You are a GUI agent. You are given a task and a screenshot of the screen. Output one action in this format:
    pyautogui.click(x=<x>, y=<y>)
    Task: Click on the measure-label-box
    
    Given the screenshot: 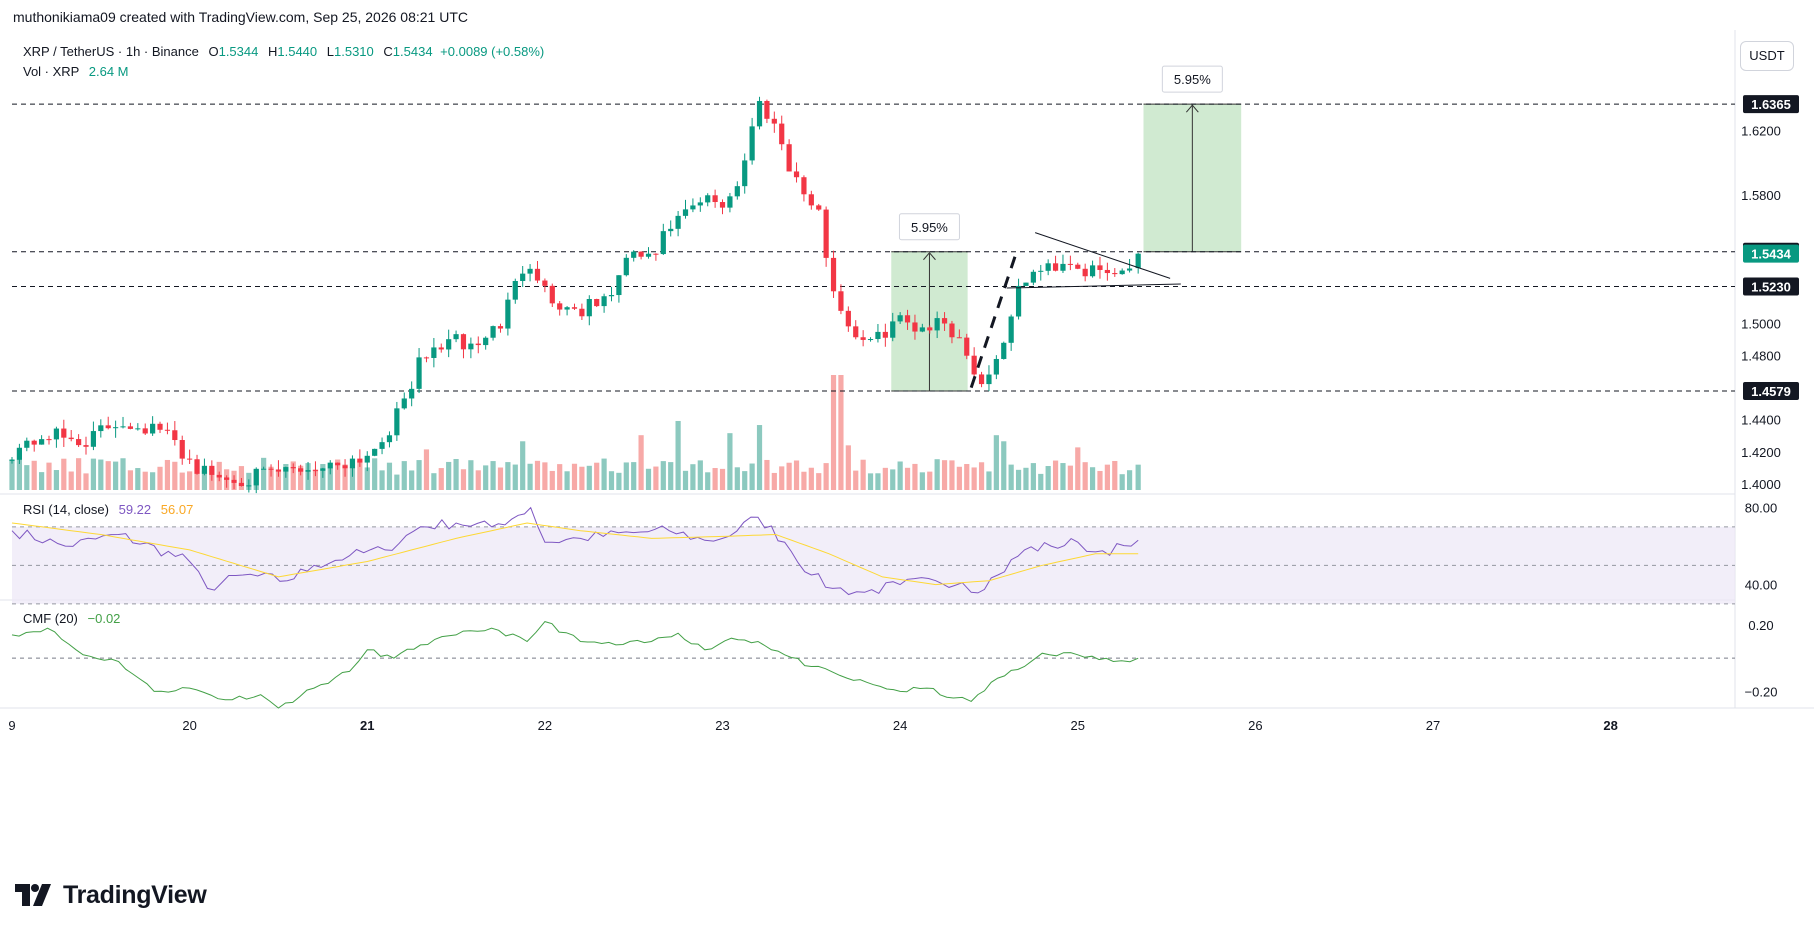 What is the action you would take?
    pyautogui.click(x=929, y=227)
    